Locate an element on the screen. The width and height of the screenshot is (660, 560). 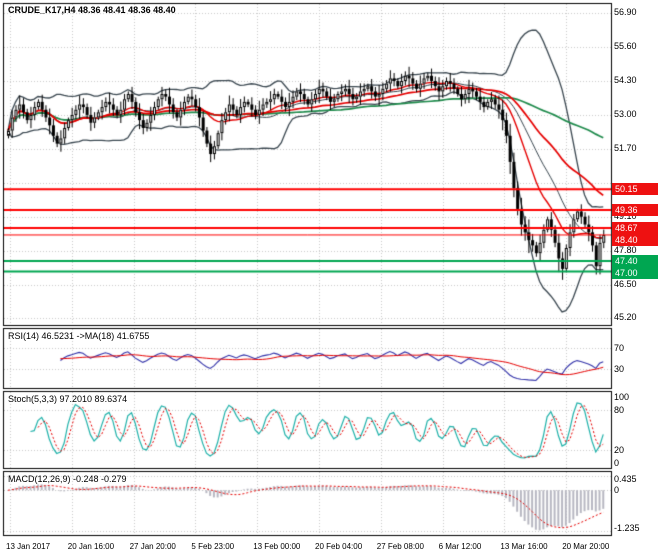
price-level-badge: 48.40 is located at coordinates (635, 239).